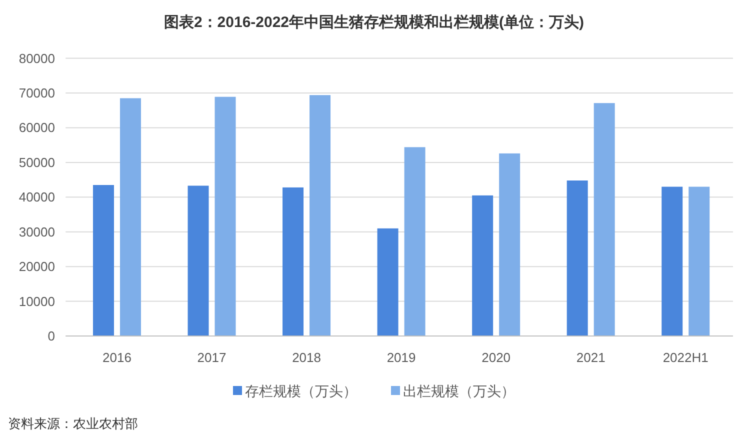 Image resolution: width=748 pixels, height=445 pixels. I want to click on x-tick-label: 2021, so click(591, 357).